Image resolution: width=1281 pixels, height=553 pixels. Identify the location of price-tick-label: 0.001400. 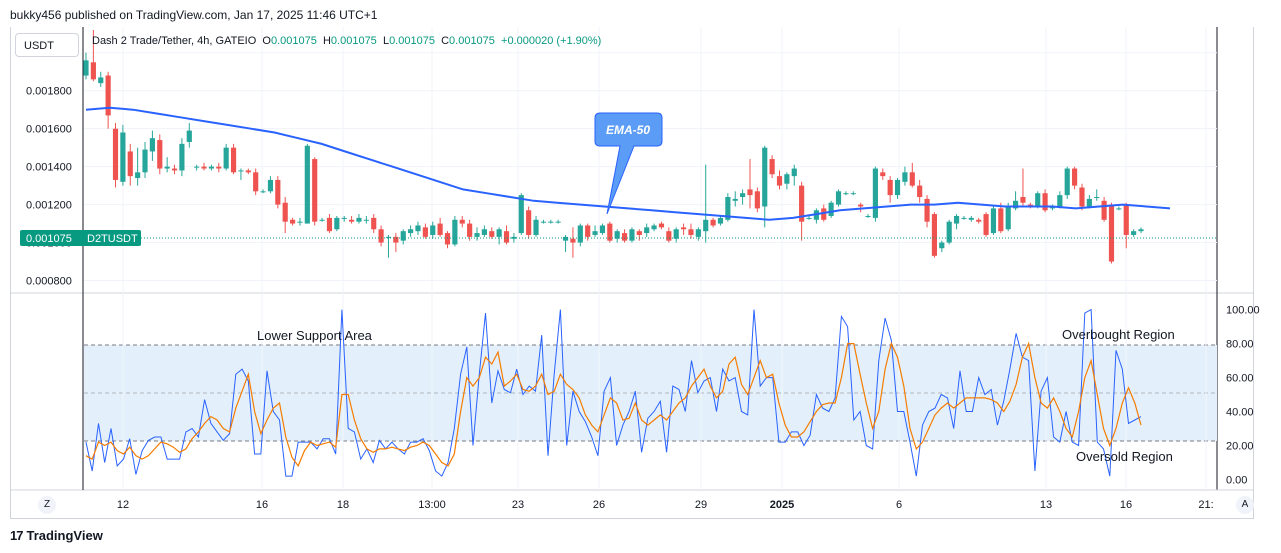
(49, 168).